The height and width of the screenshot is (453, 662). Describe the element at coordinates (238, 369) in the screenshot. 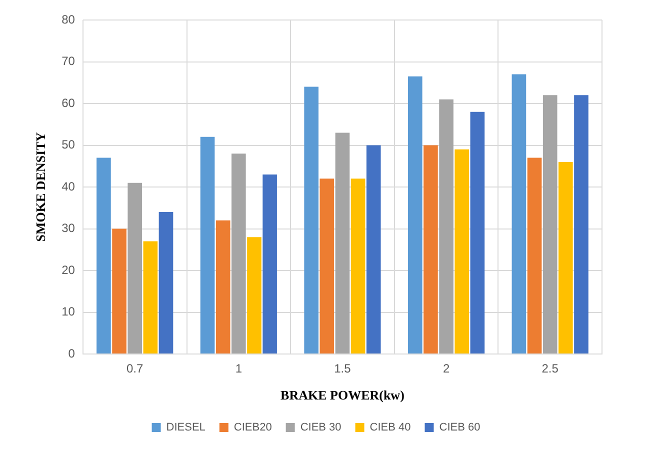

I see `x-tick-label: 1` at that location.